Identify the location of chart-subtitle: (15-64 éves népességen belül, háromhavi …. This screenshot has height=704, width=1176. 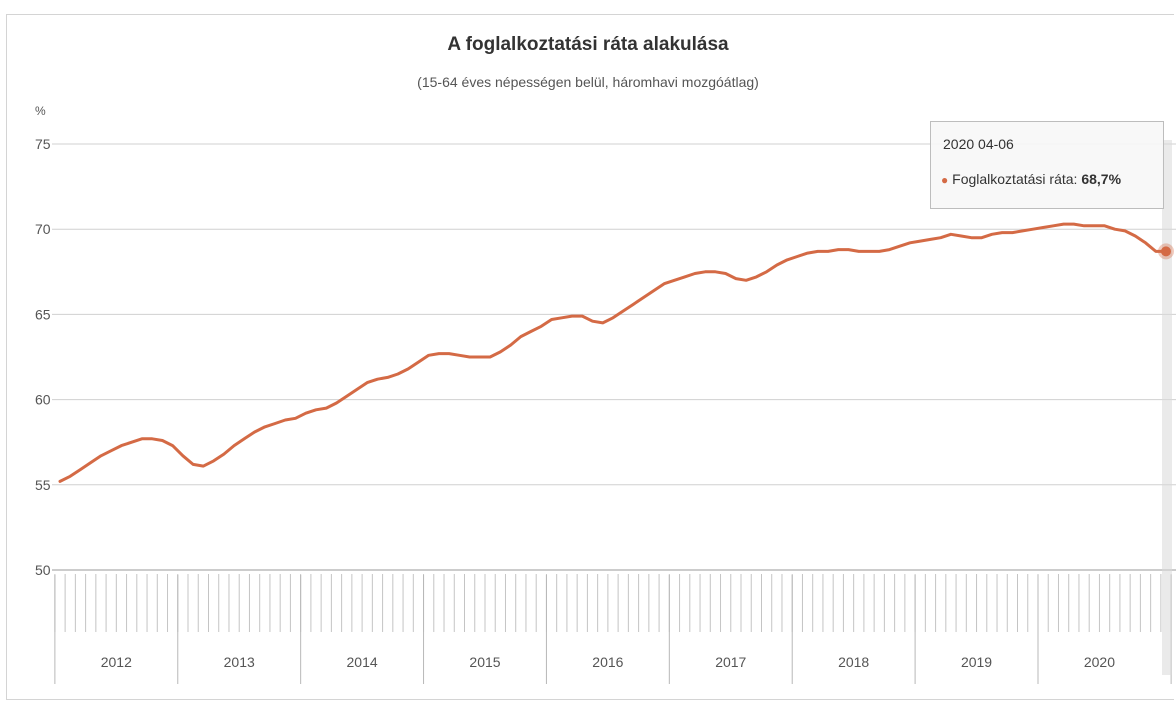
(588, 82).